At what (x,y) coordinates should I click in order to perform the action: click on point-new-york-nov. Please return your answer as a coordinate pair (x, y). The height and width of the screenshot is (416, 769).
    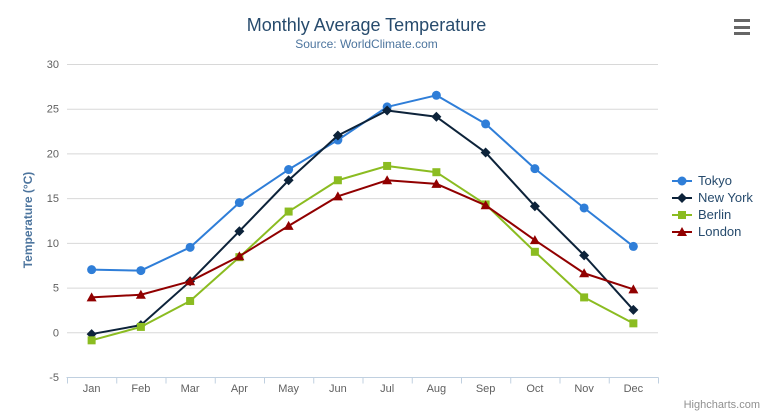
    Looking at the image, I should click on (584, 255).